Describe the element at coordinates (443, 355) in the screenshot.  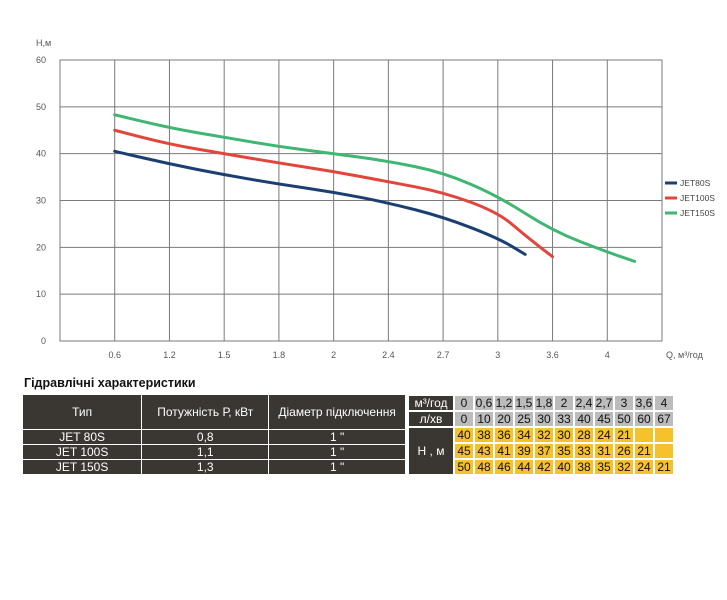
I see `x-tick-label: 2.7` at that location.